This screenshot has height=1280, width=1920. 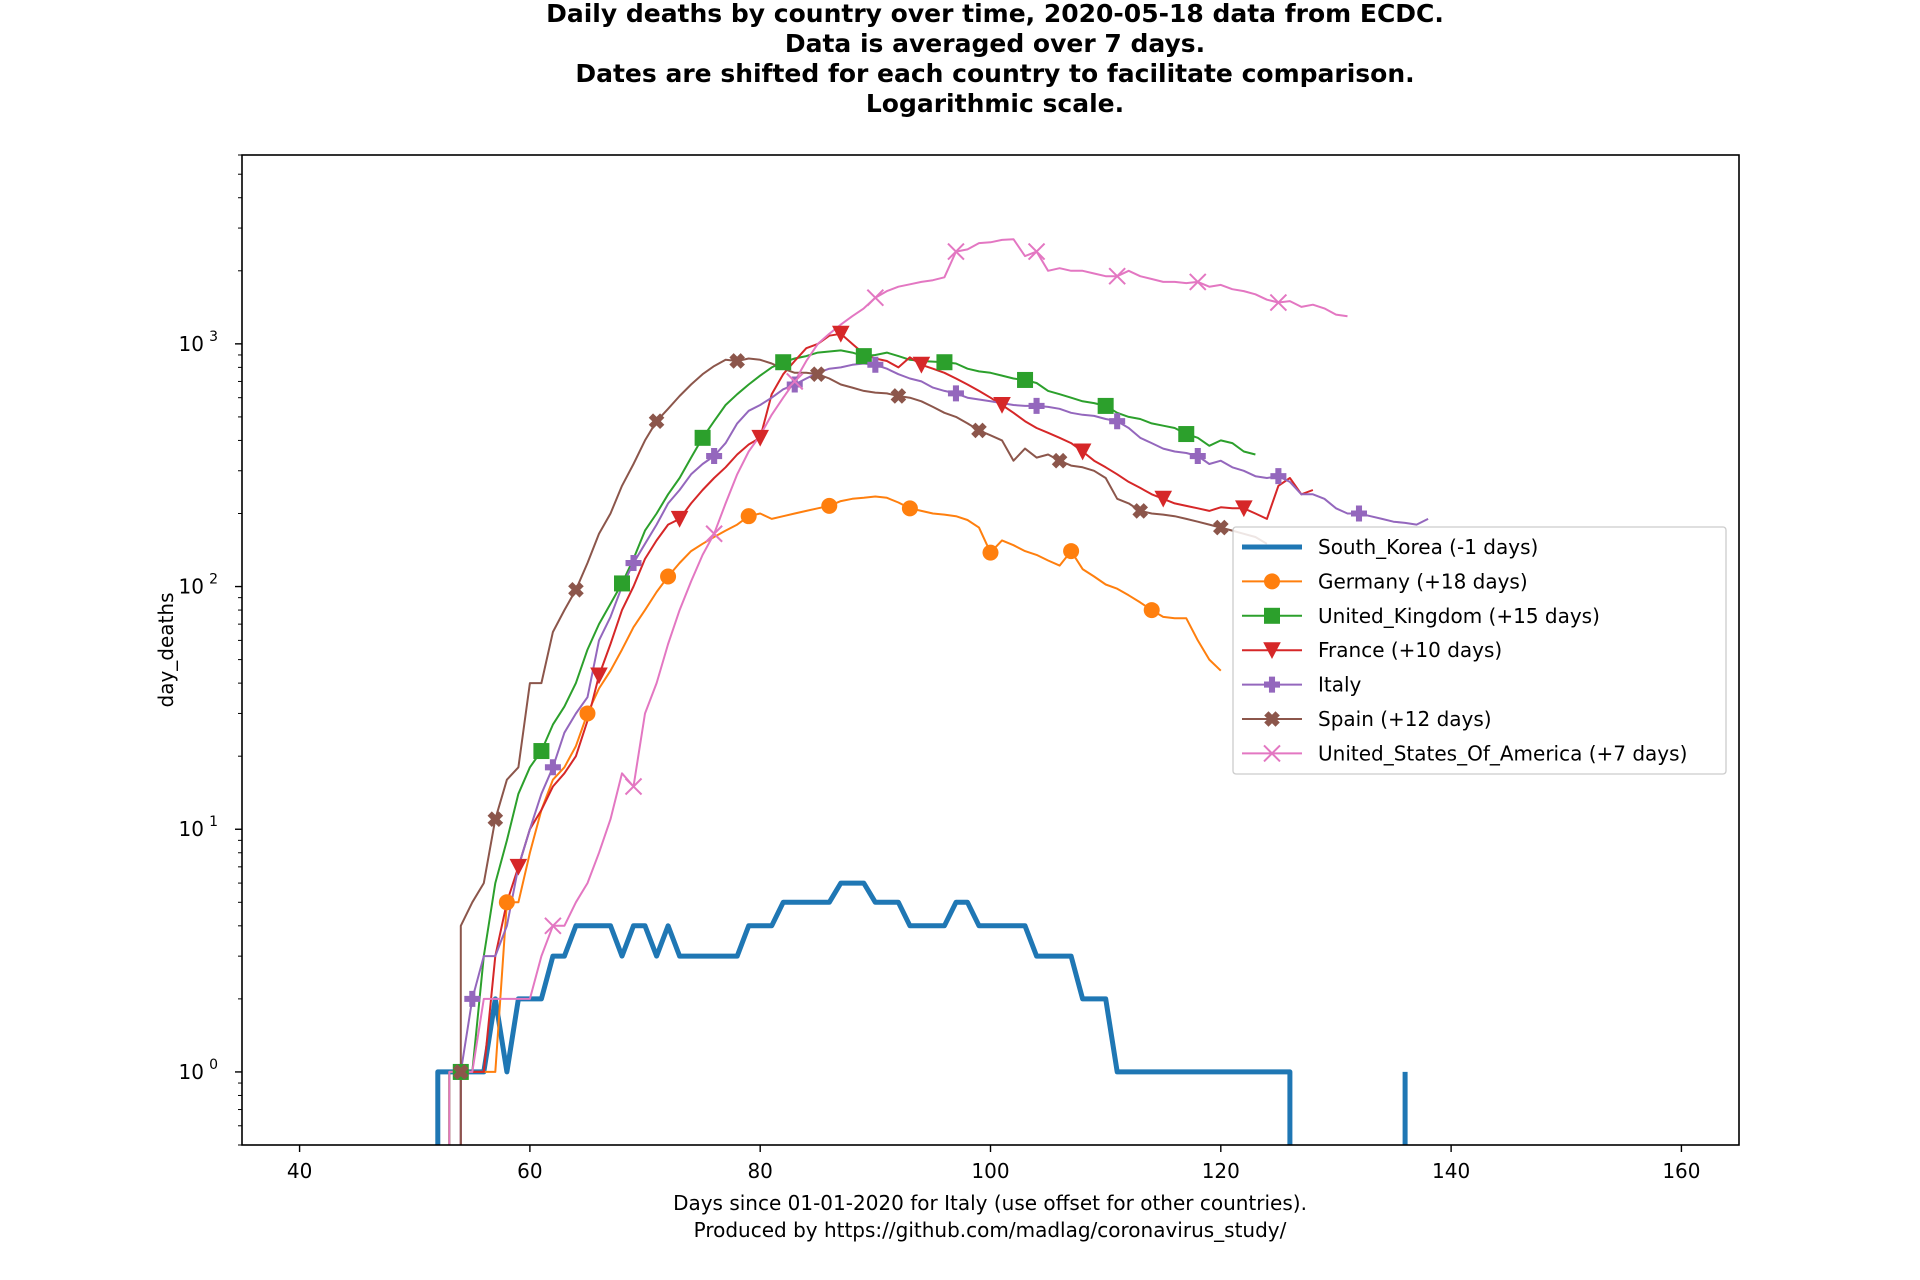 What do you see at coordinates (191, 344) in the screenshot?
I see `y-tick-label-3: 10` at bounding box center [191, 344].